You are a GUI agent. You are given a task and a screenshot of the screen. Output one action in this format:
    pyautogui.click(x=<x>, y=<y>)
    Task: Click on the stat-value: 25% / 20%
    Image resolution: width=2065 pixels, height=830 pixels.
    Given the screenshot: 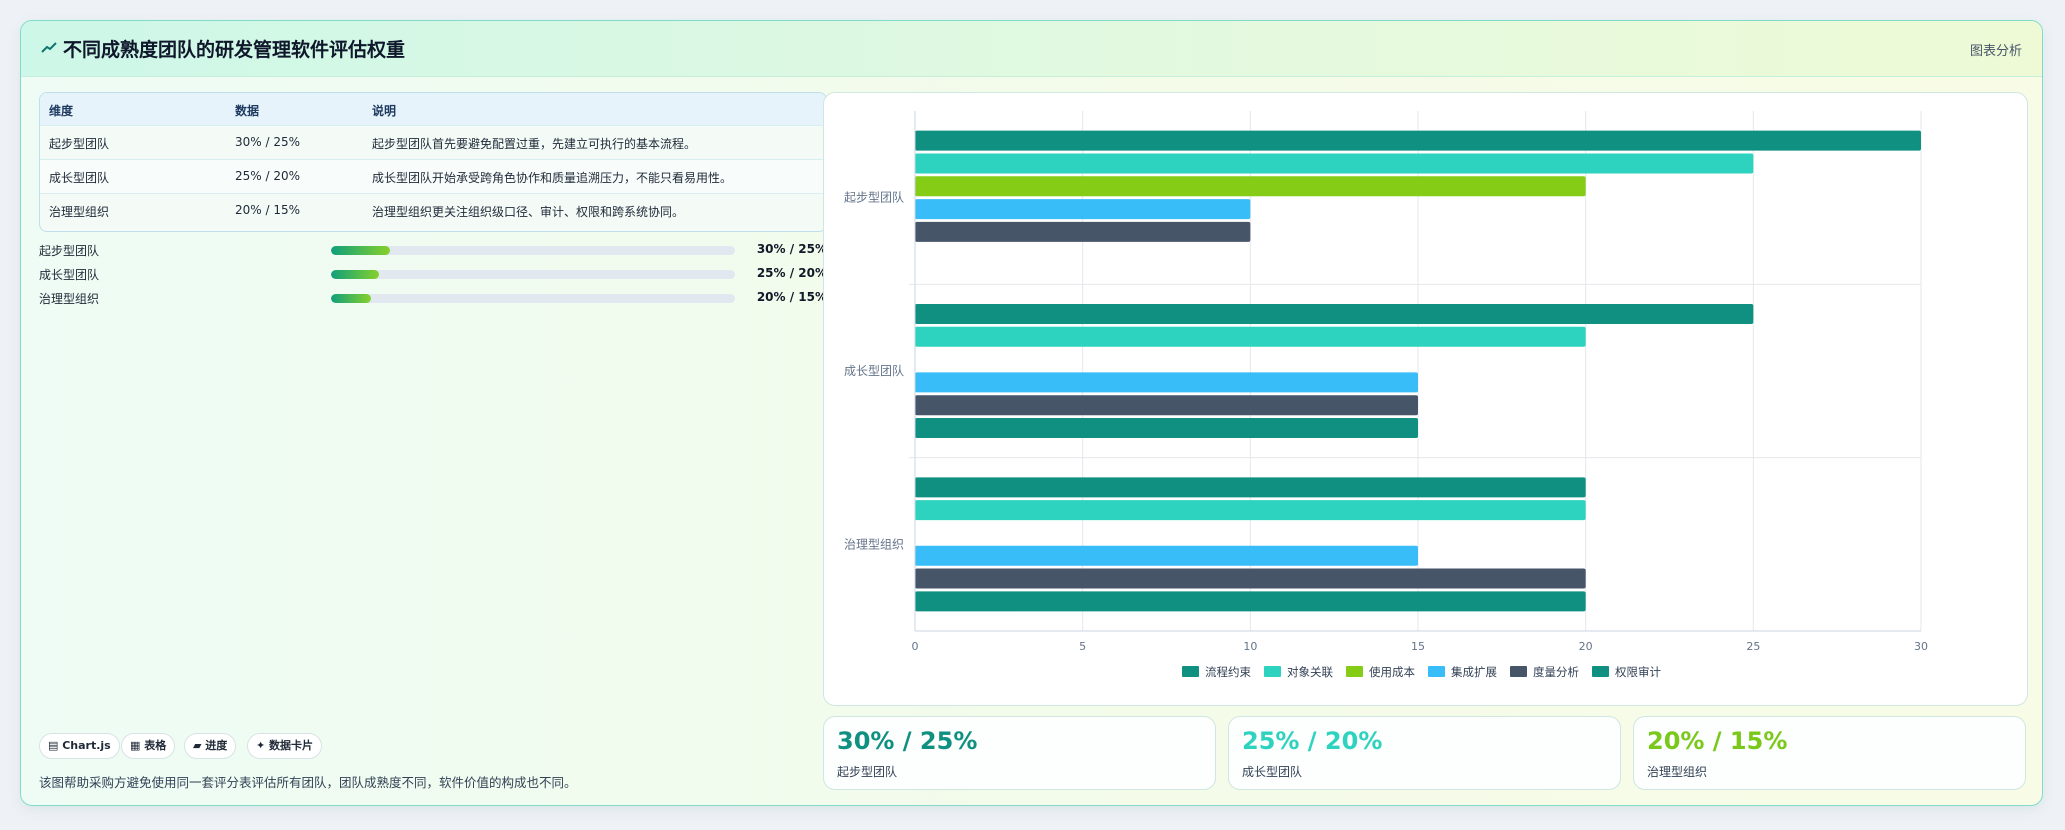 What is the action you would take?
    pyautogui.click(x=1312, y=741)
    